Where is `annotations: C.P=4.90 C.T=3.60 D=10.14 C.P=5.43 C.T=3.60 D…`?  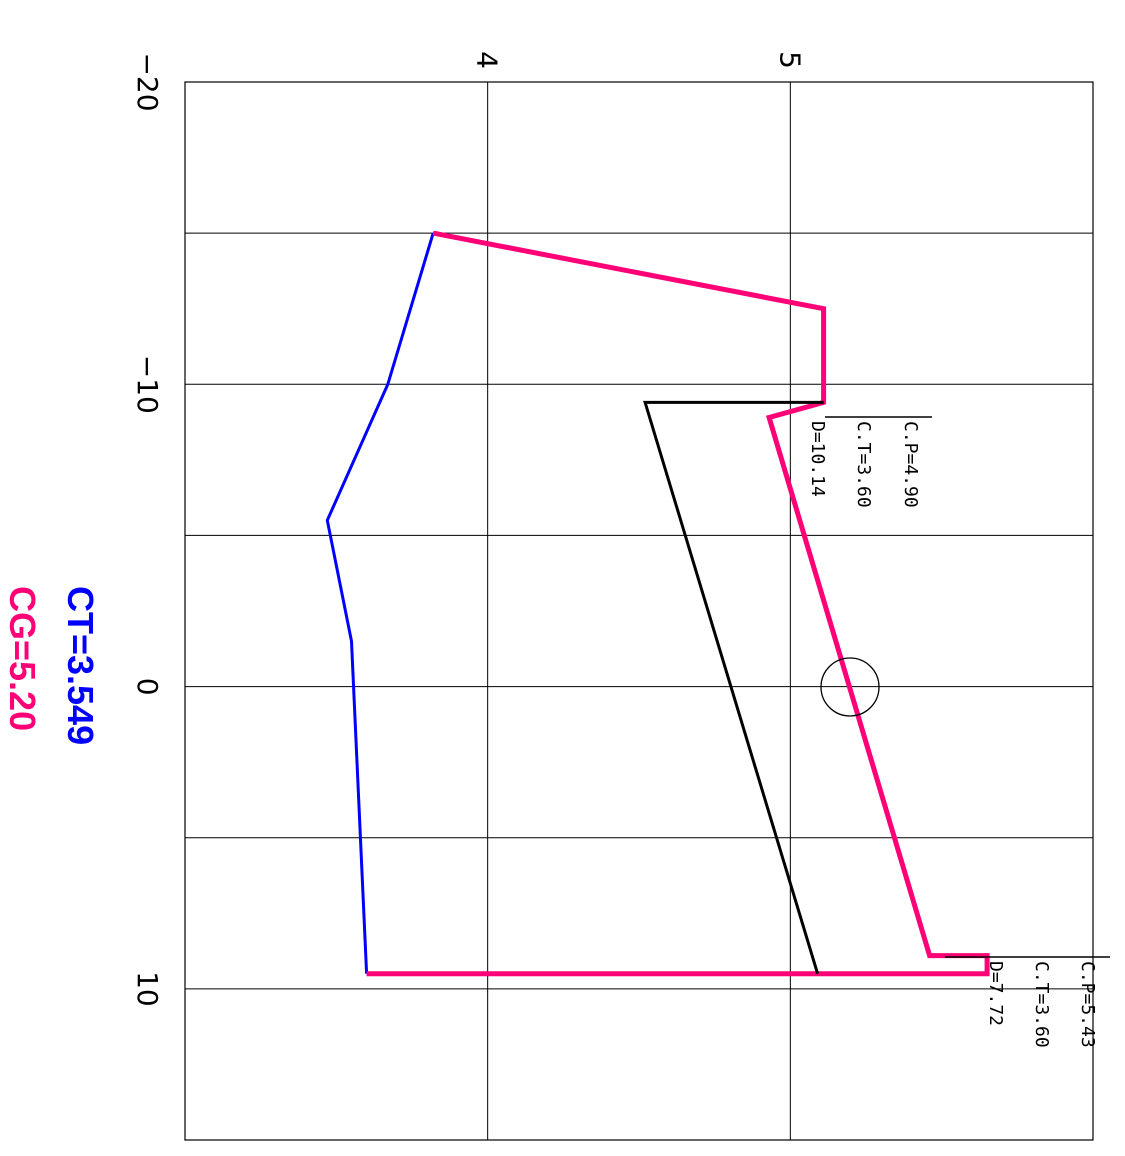 annotations: C.P=4.90 C.T=3.60 D=10.14 C.P=5.43 C.T=3.60 D… is located at coordinates (958, 732).